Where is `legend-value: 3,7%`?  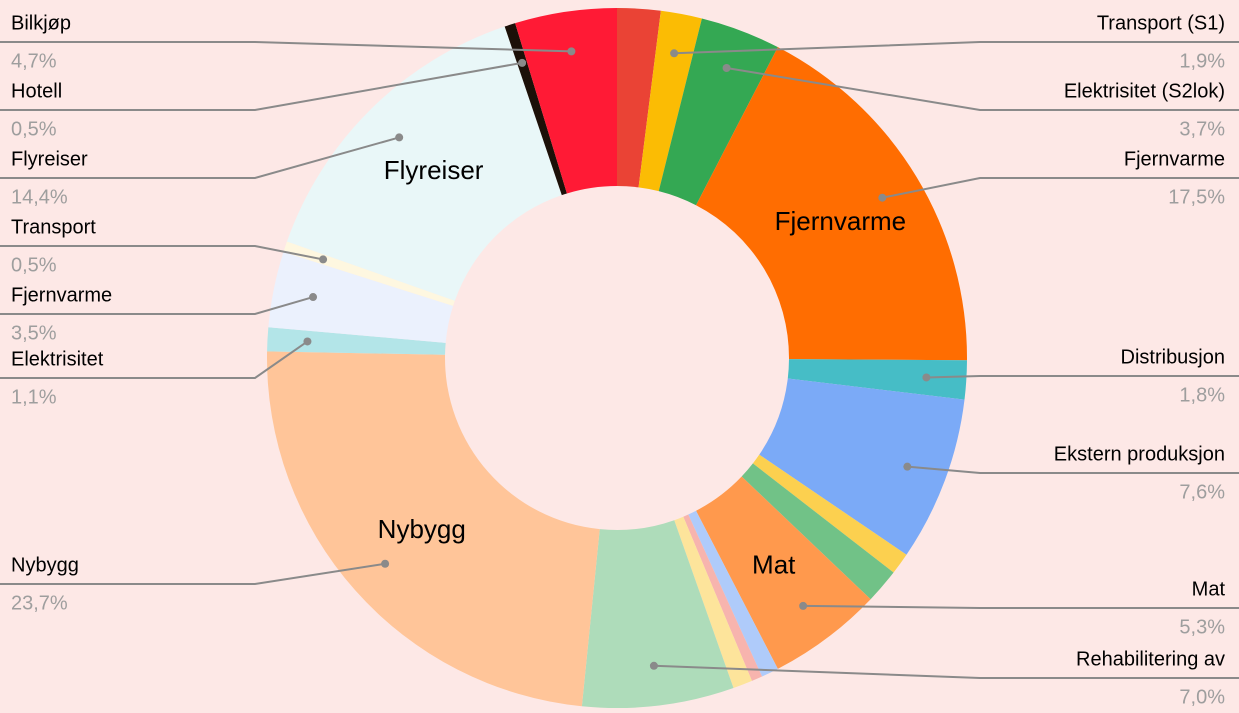 legend-value: 3,7% is located at coordinates (1202, 129).